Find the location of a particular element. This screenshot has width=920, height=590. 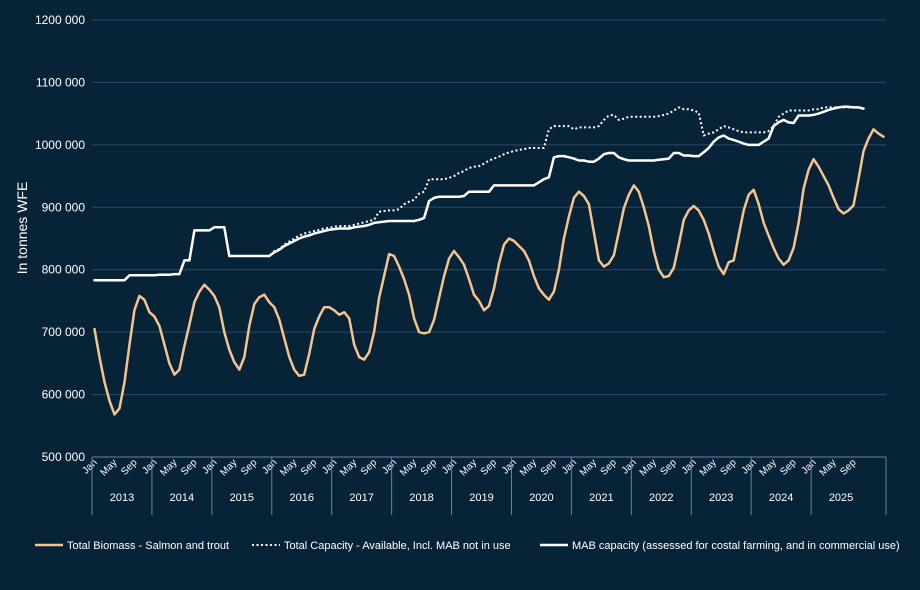

y-tick-label: 900 000 is located at coordinates (64, 207).